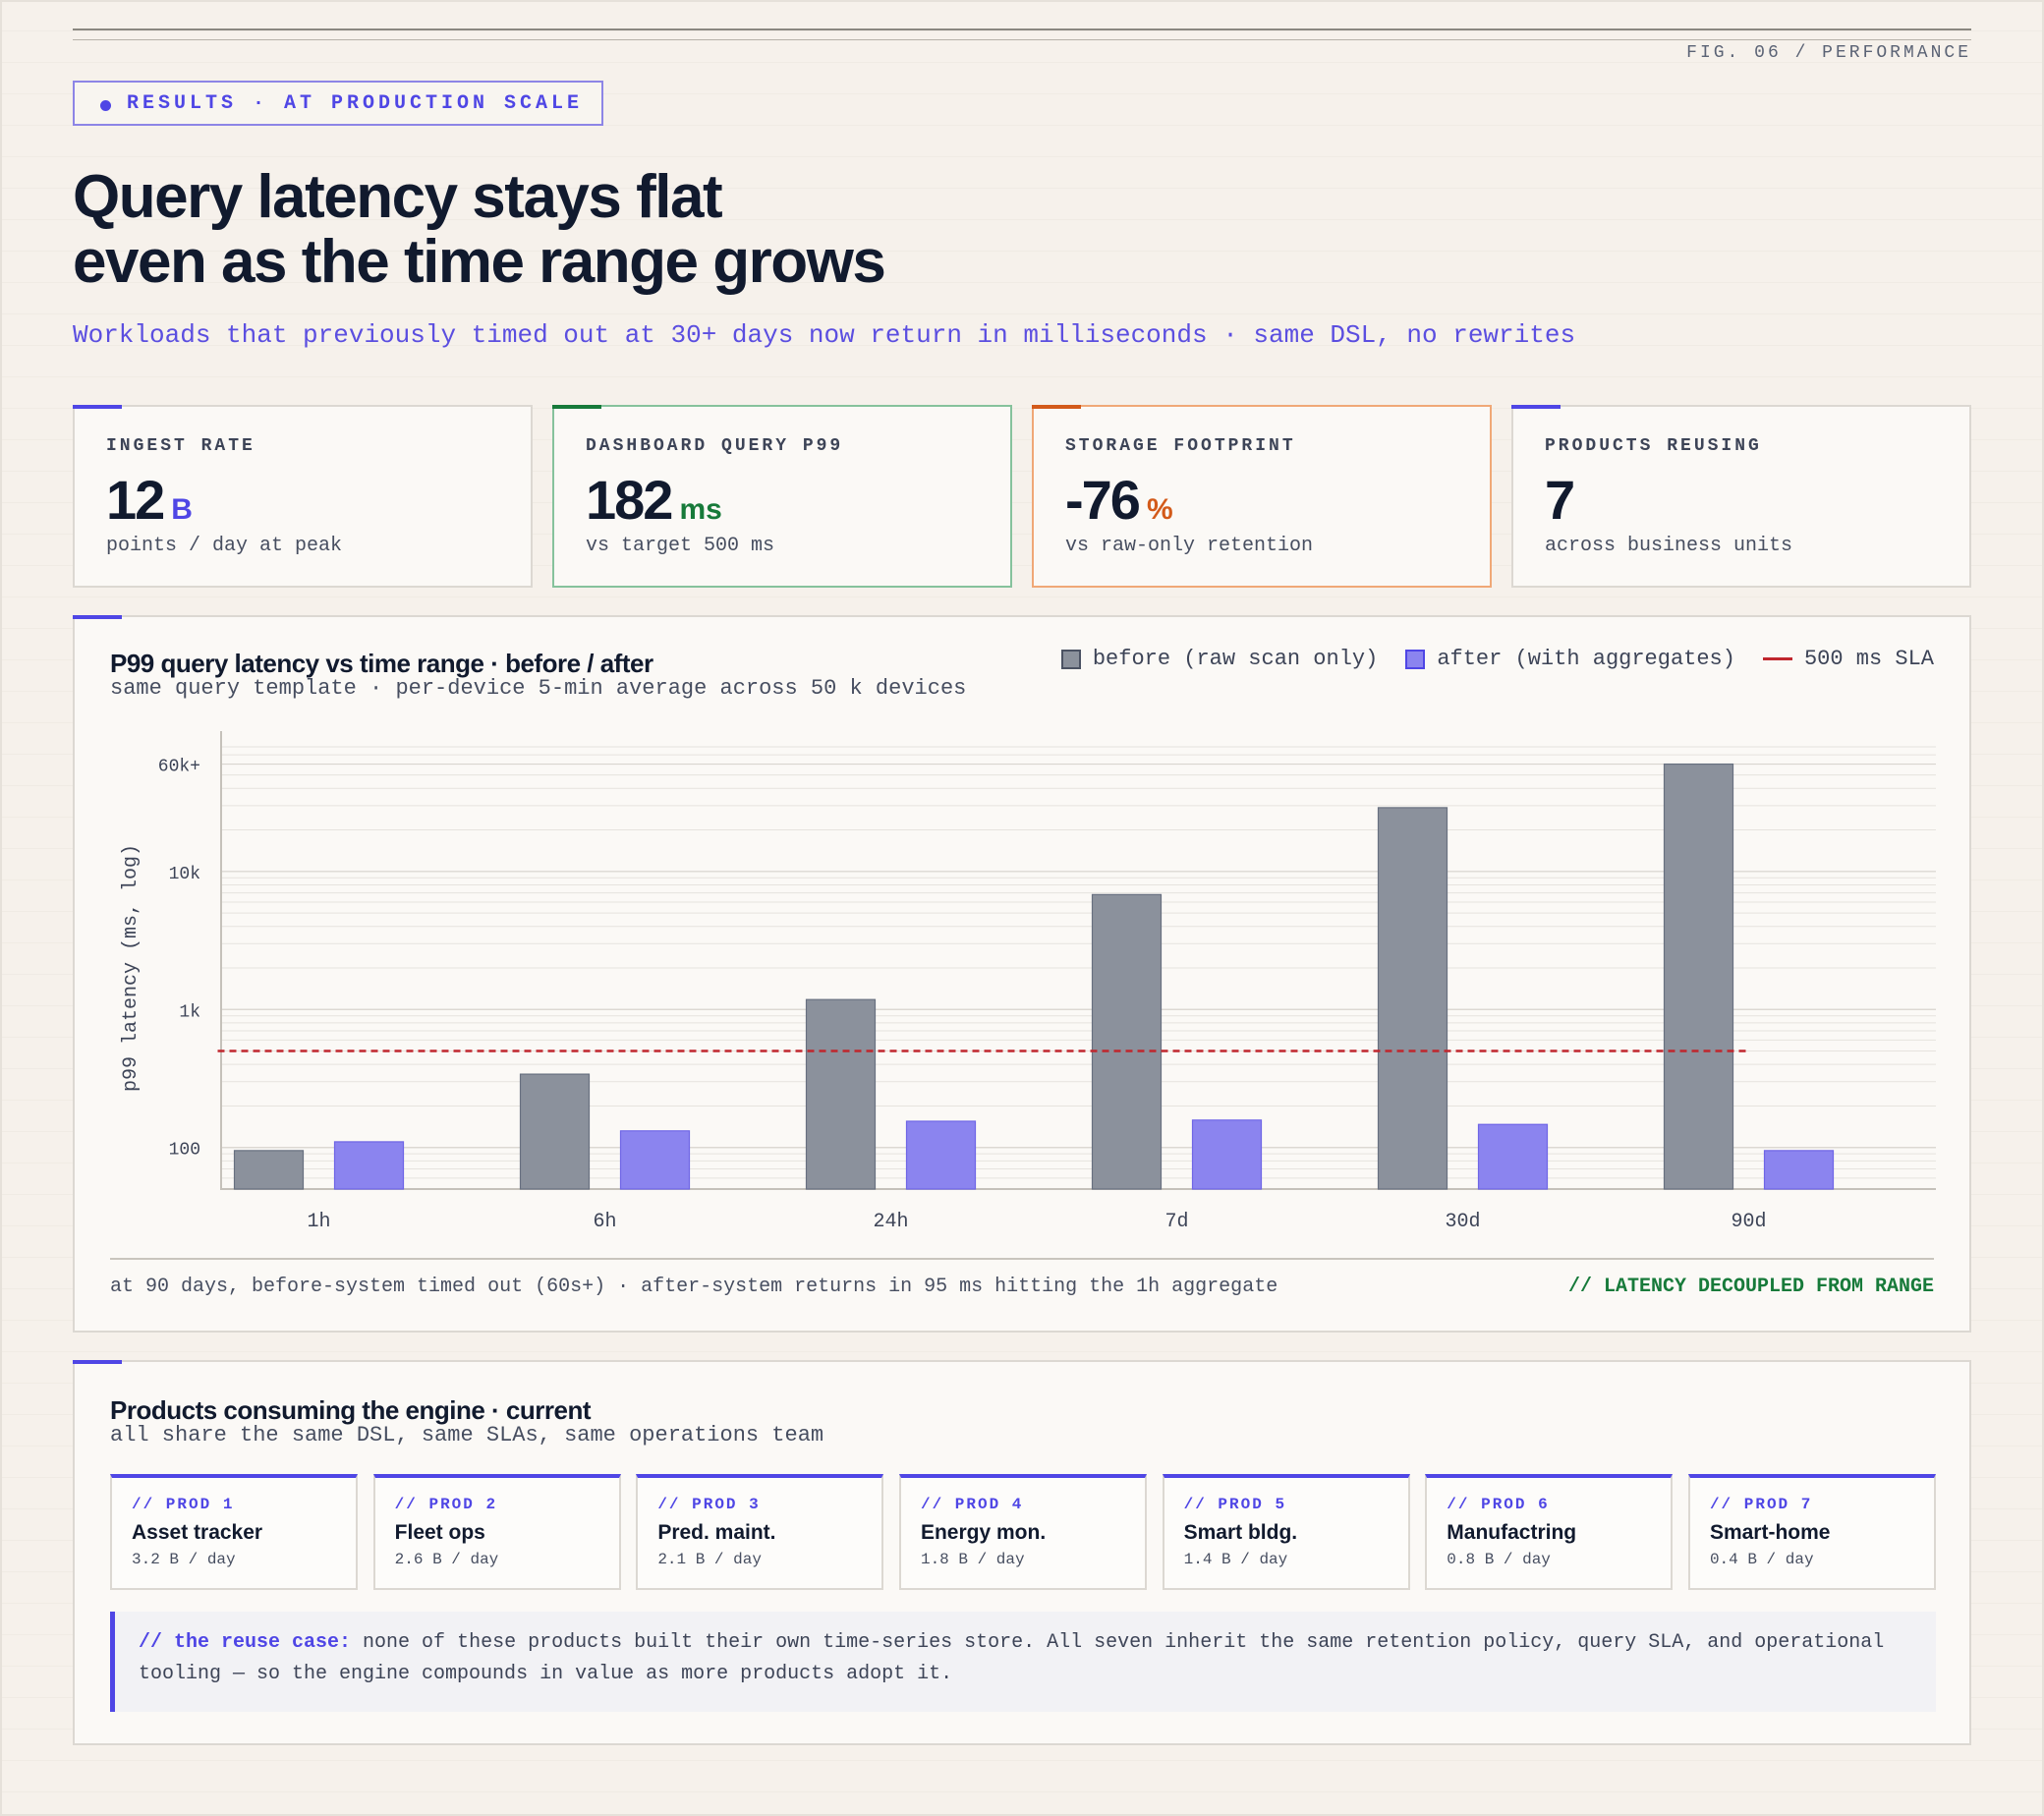 The height and width of the screenshot is (1816, 2044). What do you see at coordinates (183, 1504) in the screenshot?
I see `product-tag: // PROD 1` at bounding box center [183, 1504].